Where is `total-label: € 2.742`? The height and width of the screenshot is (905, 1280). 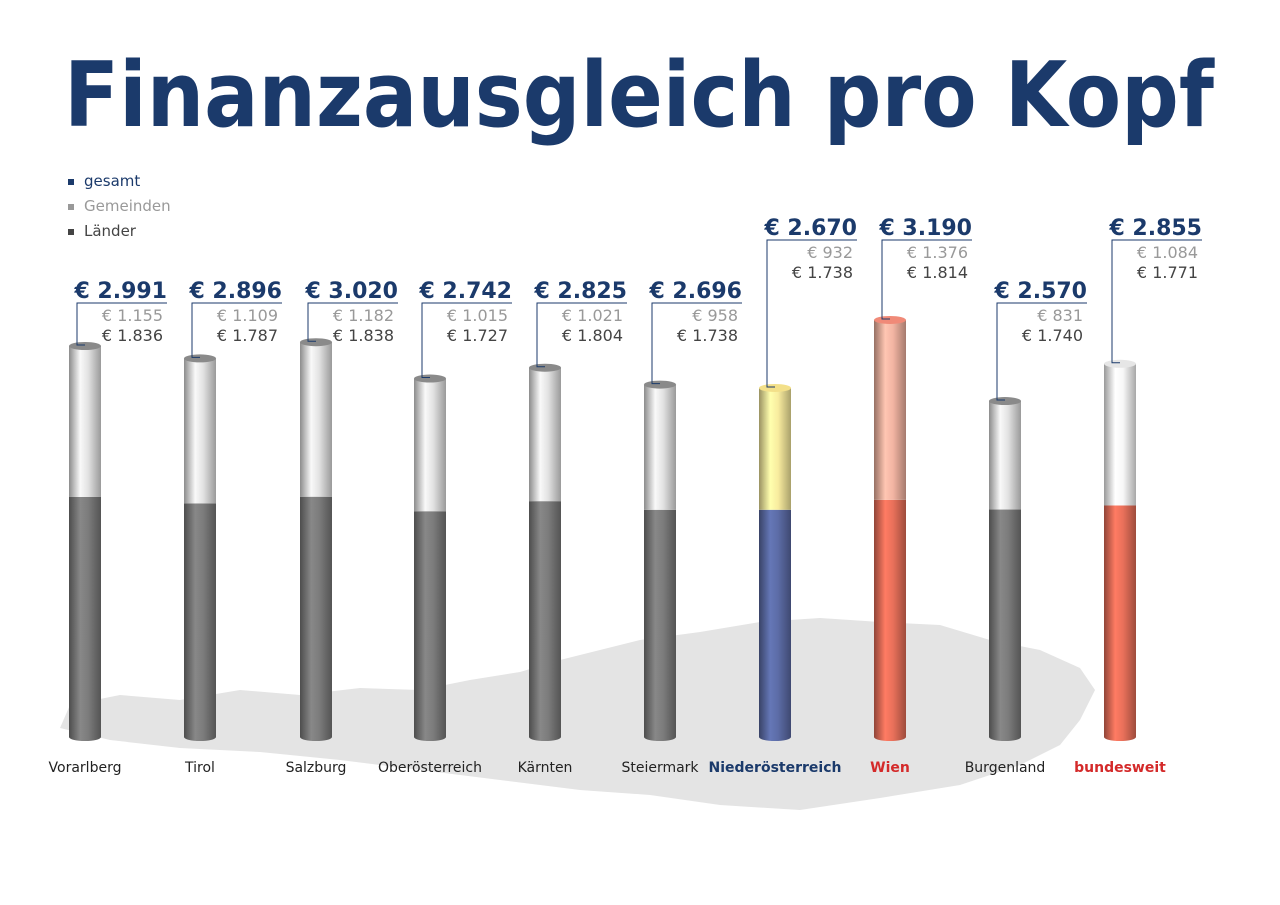
total-label: € 2.742 is located at coordinates (465, 291).